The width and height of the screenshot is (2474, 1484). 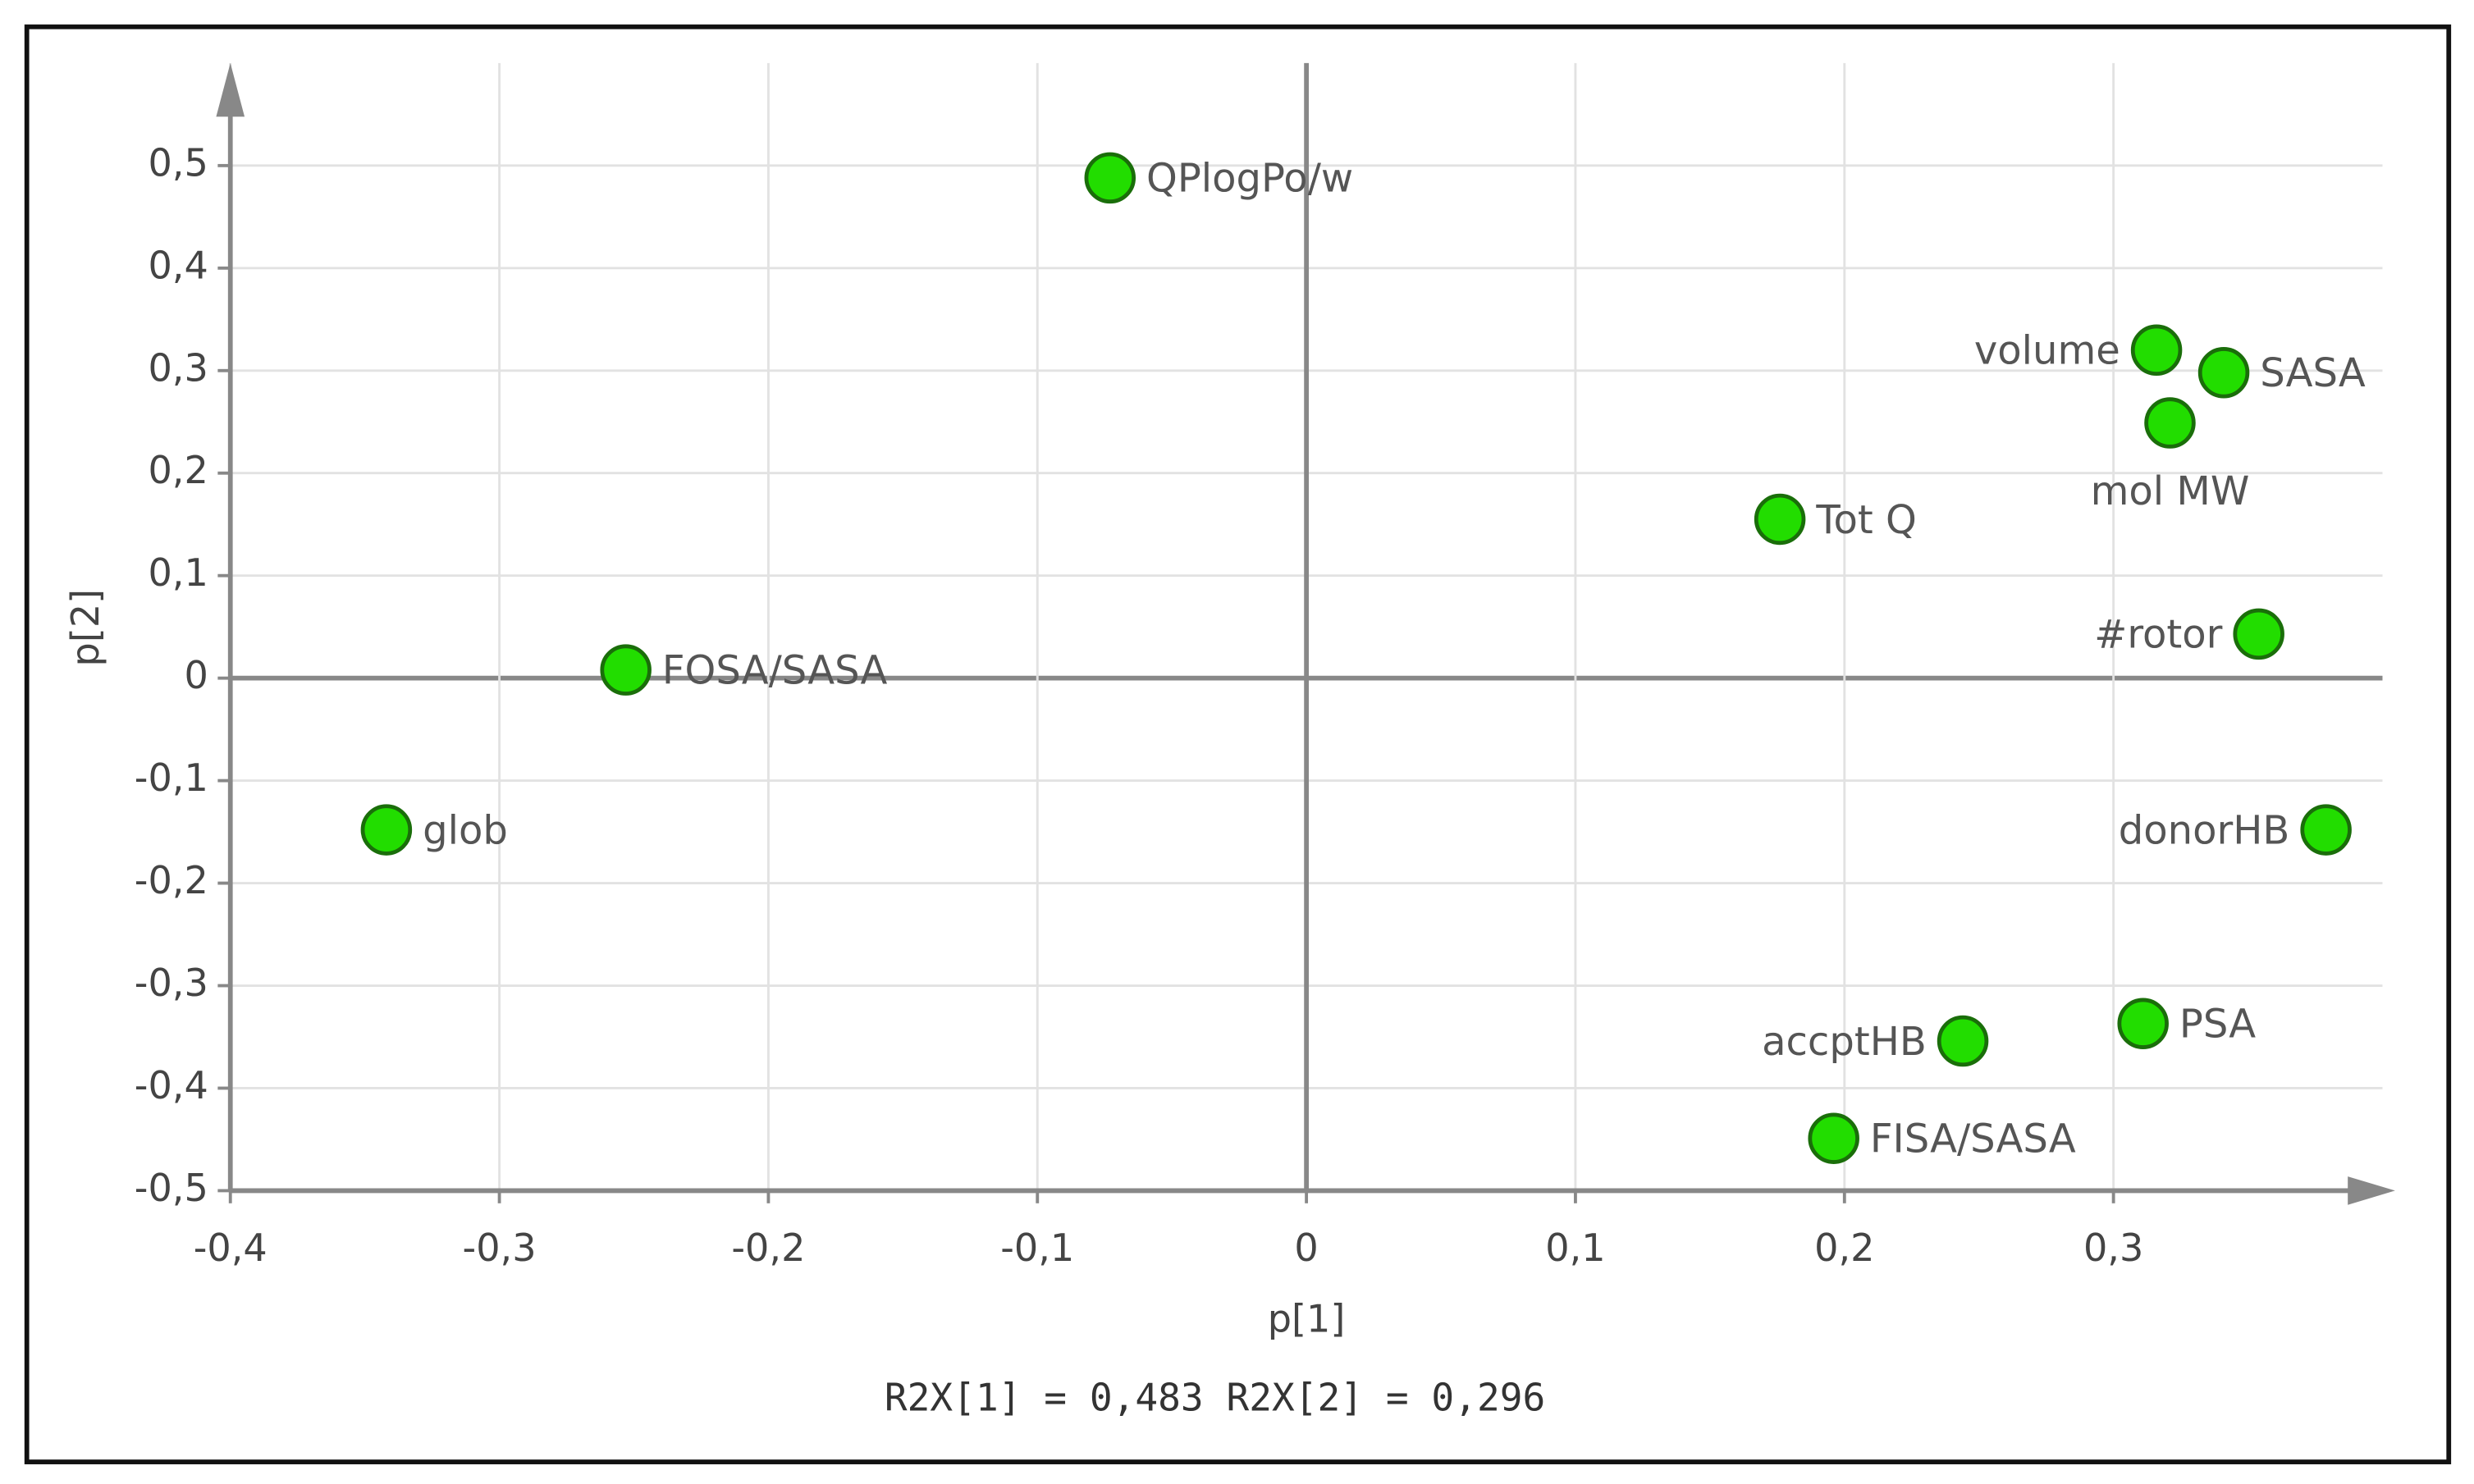 What do you see at coordinates (171, 778) in the screenshot?
I see `y-tick-label: -0,1` at bounding box center [171, 778].